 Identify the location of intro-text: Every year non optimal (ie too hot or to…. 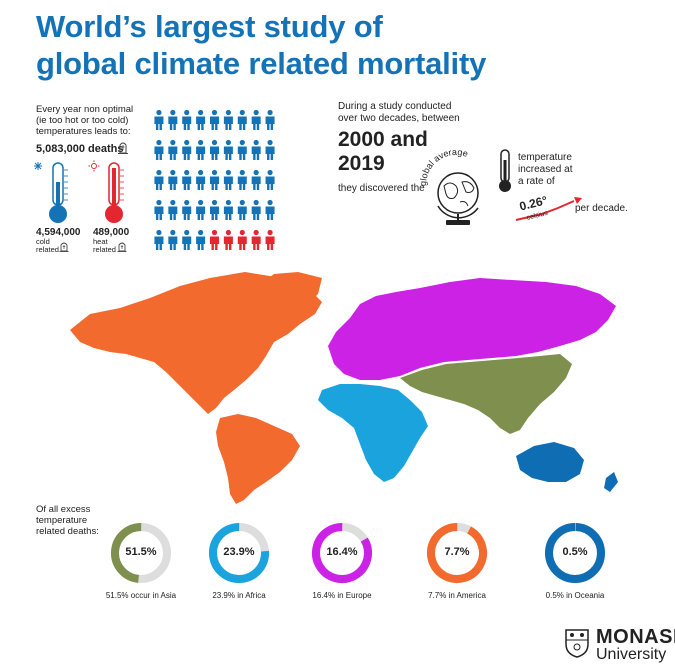
(93, 120).